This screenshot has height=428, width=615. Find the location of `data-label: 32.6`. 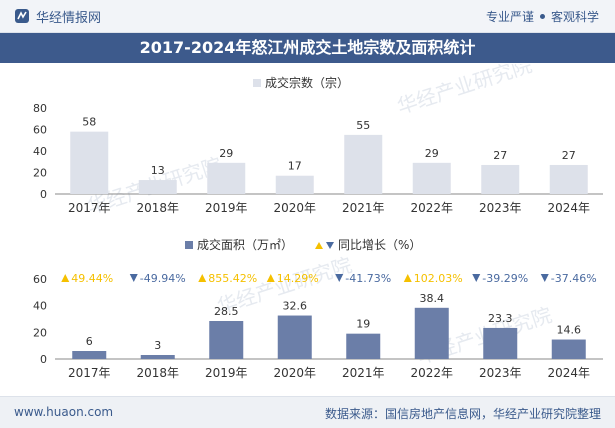

data-label: 32.6 is located at coordinates (295, 306).